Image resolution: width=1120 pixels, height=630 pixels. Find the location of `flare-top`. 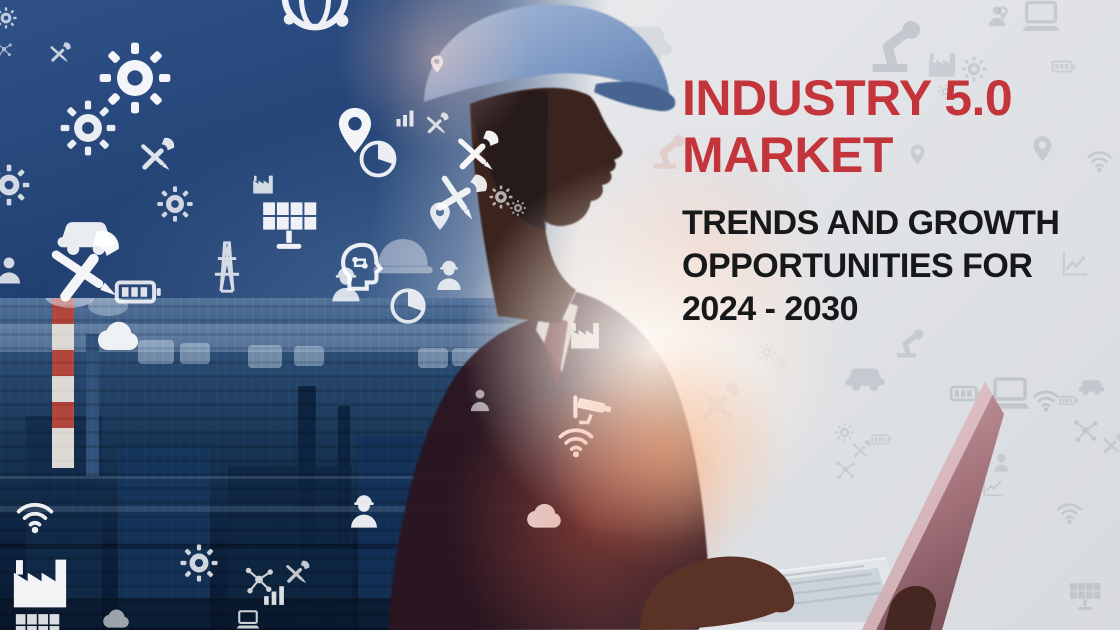

flare-top is located at coordinates (435, 77).